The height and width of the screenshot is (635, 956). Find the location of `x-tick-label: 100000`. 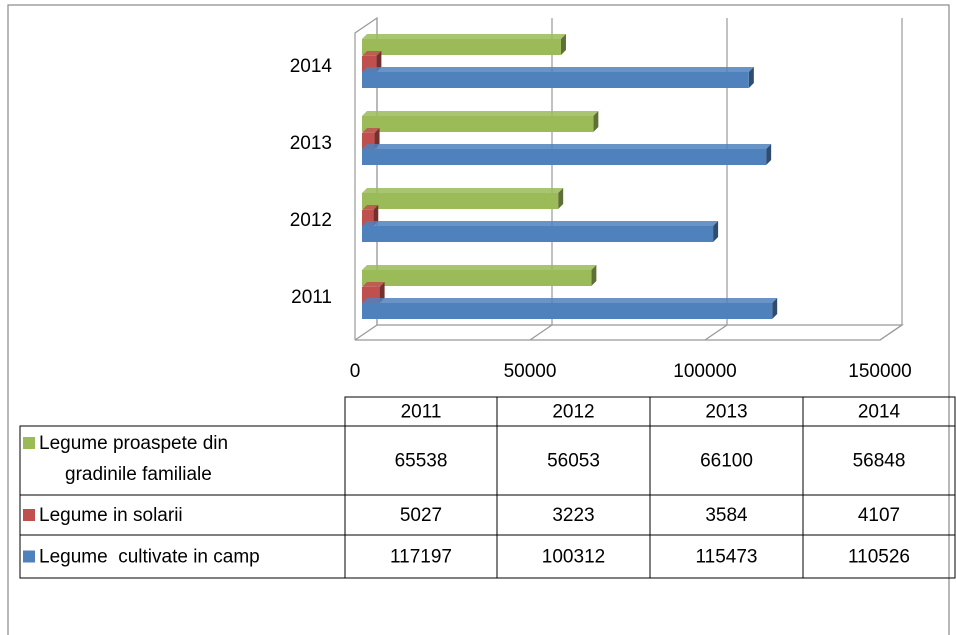

x-tick-label: 100000 is located at coordinates (704, 371).